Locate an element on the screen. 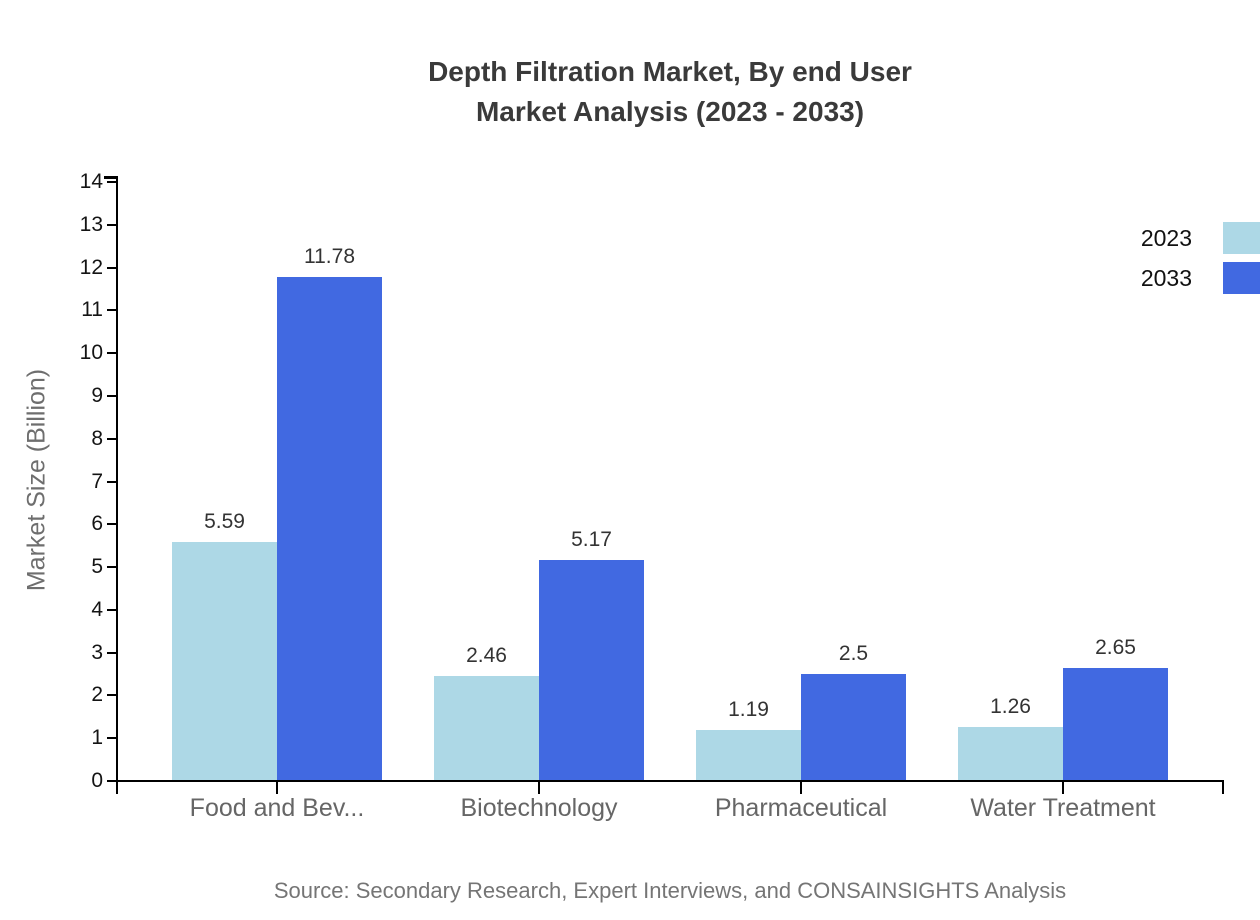 The image size is (1260, 920). value-label-2023-food-and-bev: 5.59 is located at coordinates (224, 521).